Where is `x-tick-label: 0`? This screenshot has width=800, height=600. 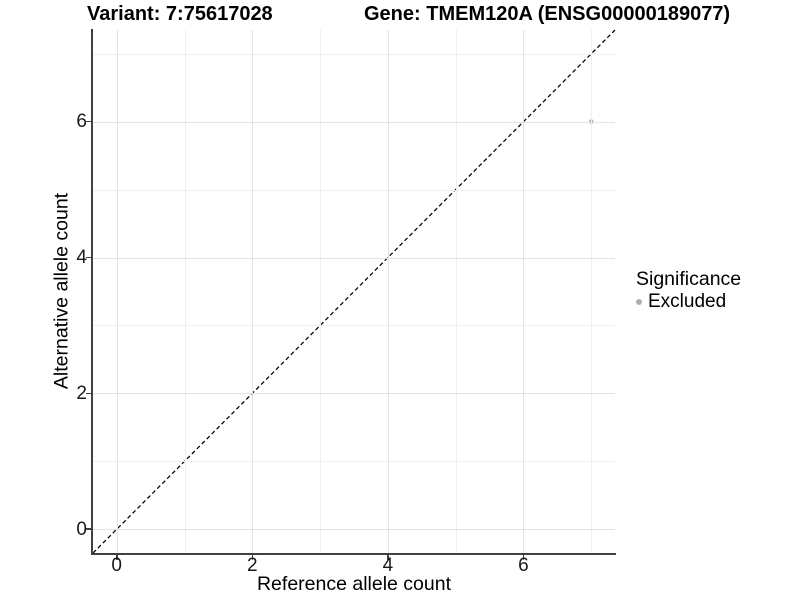
x-tick-label: 0 is located at coordinates (116, 565).